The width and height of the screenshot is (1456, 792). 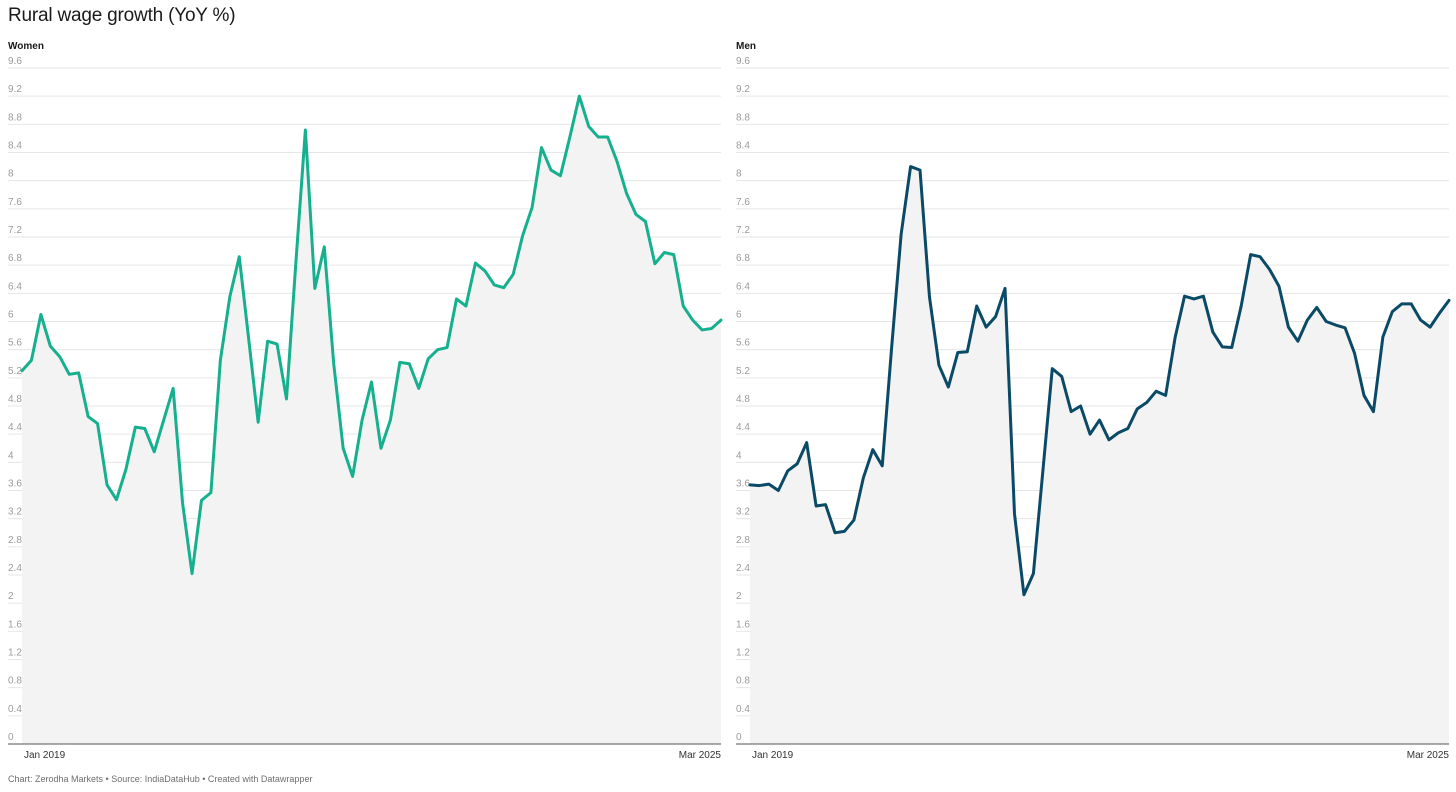 What do you see at coordinates (739, 315) in the screenshot?
I see `men-y-tick-label: 6` at bounding box center [739, 315].